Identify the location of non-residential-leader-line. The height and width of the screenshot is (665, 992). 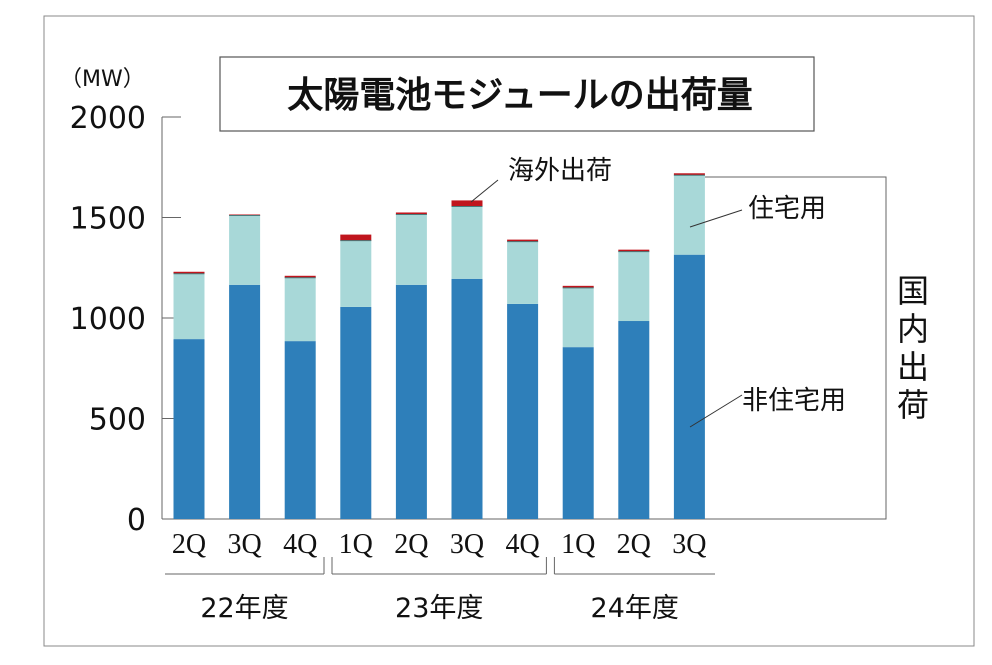
(716, 411).